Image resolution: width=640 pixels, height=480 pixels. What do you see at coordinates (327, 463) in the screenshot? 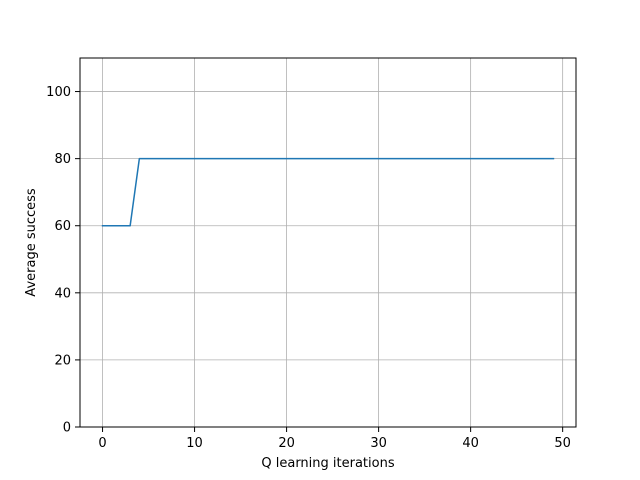
I see `x-axis-label: Q learning iterations` at bounding box center [327, 463].